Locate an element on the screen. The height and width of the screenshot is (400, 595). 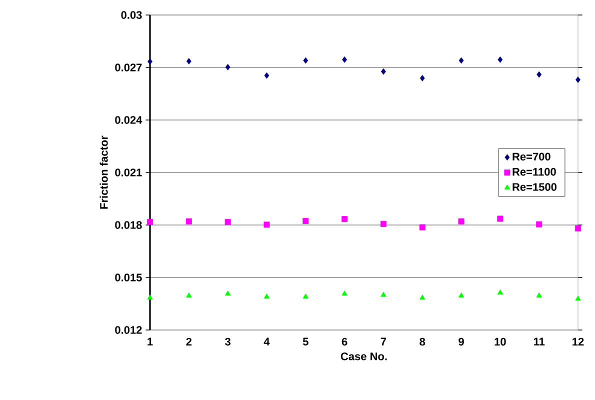
x-tick-label: 4 is located at coordinates (267, 342).